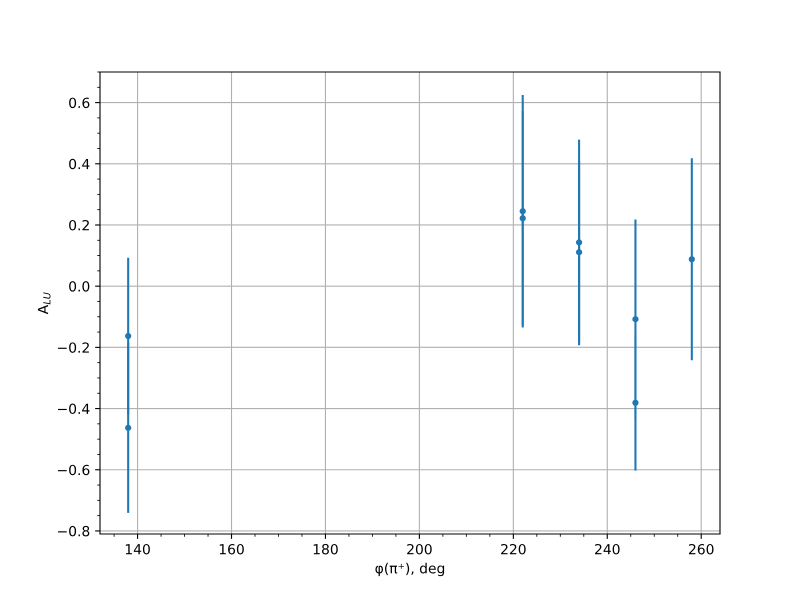 The width and height of the screenshot is (800, 600). Describe the element at coordinates (74, 409) in the screenshot. I see `y-tick-label: −0.4` at that location.